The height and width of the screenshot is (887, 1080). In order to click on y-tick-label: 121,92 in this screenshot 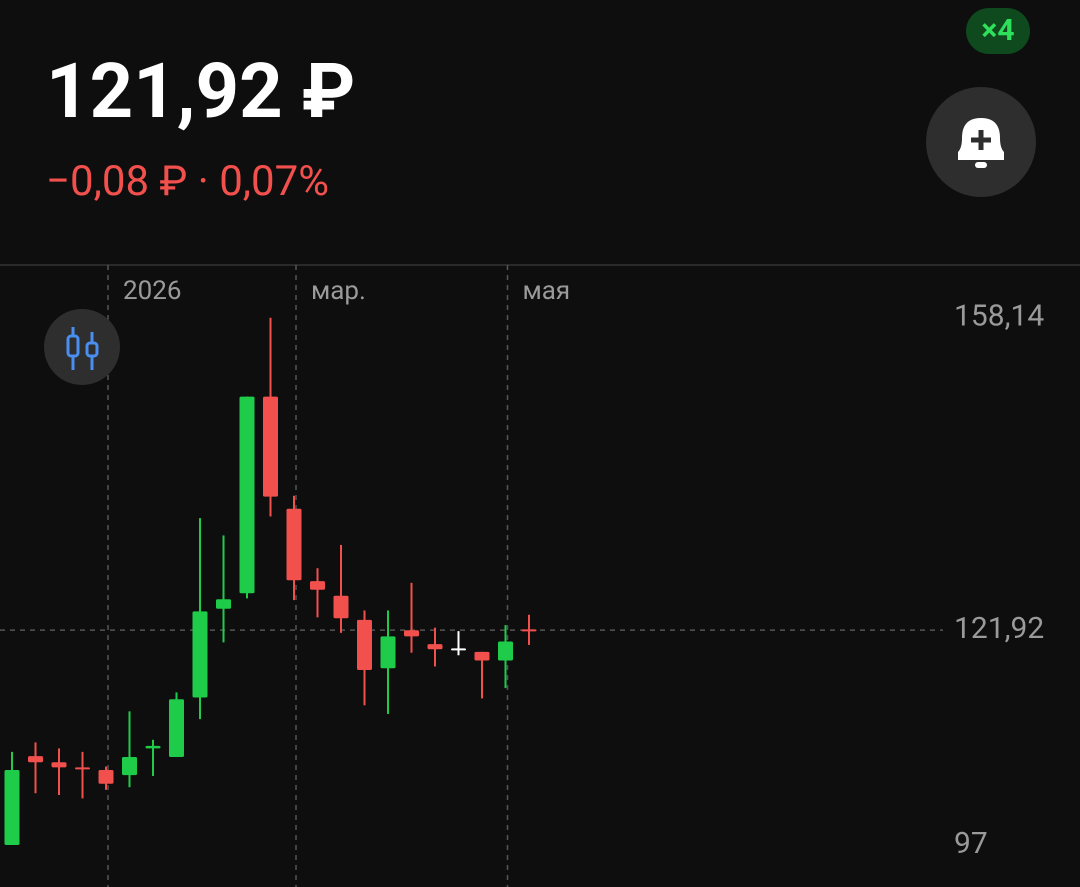, I will do `click(999, 628)`.